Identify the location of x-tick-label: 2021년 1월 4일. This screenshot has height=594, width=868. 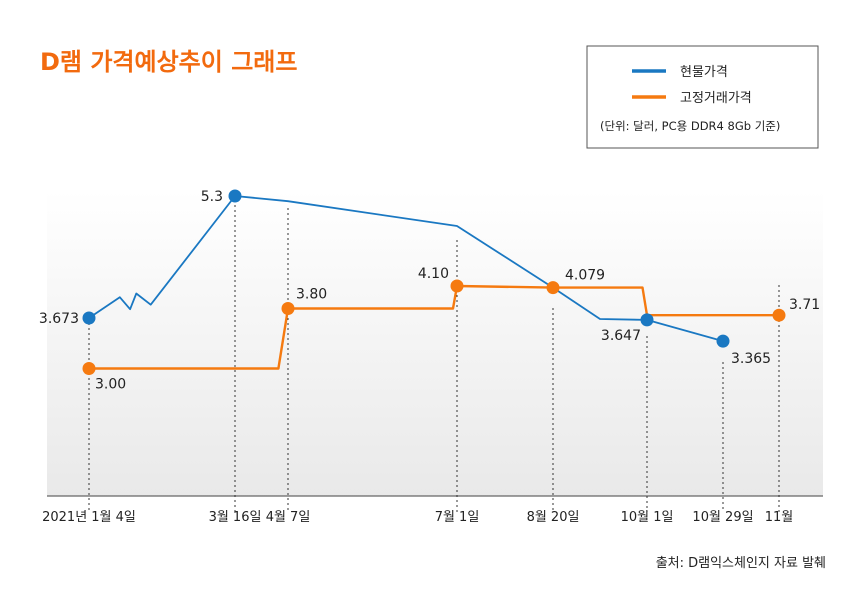
(89, 517).